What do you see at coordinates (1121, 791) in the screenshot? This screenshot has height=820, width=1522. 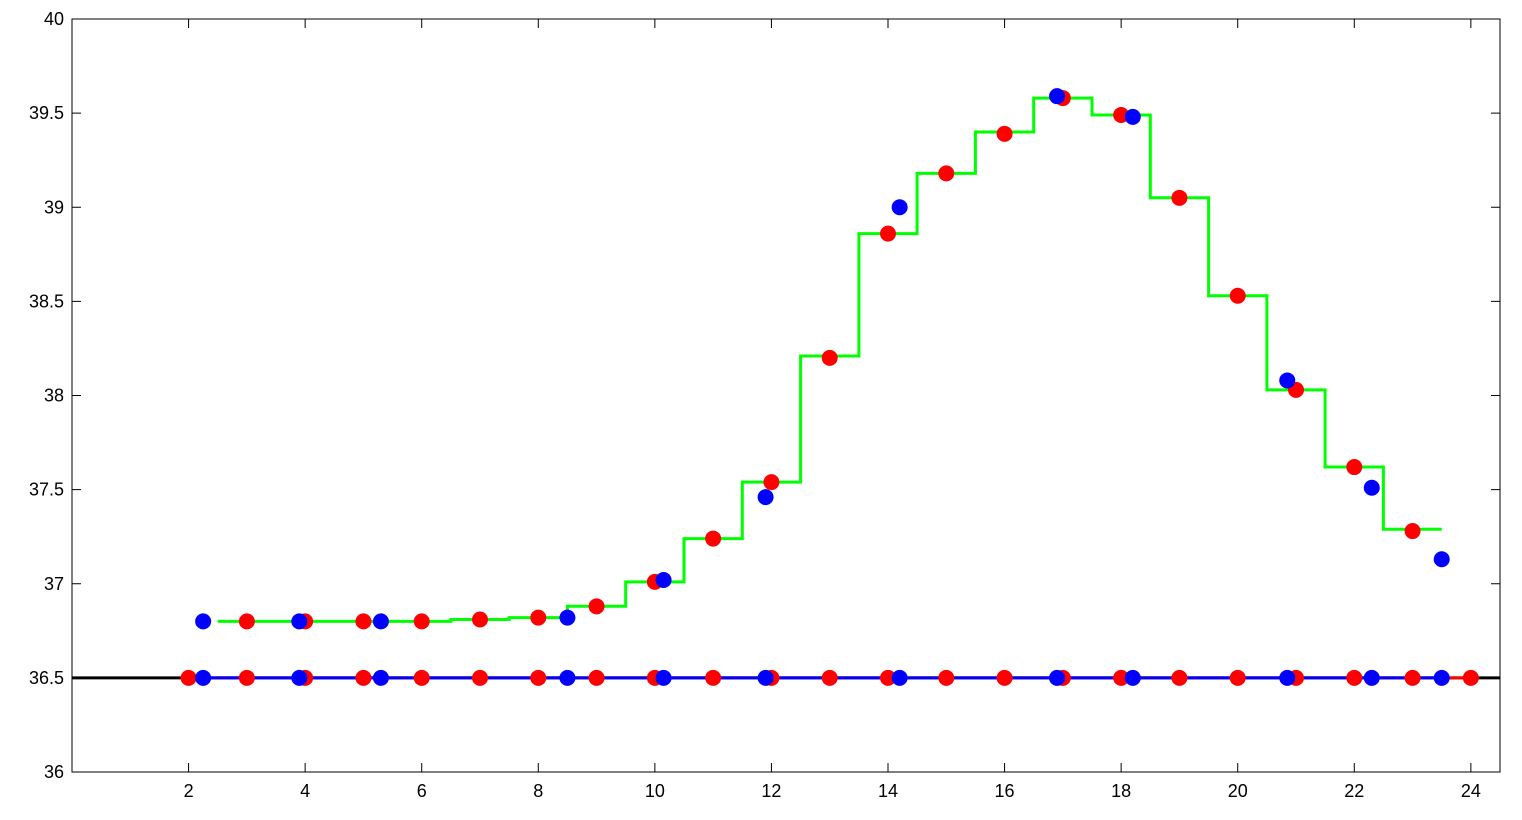 I see `x-tick-label: 18` at bounding box center [1121, 791].